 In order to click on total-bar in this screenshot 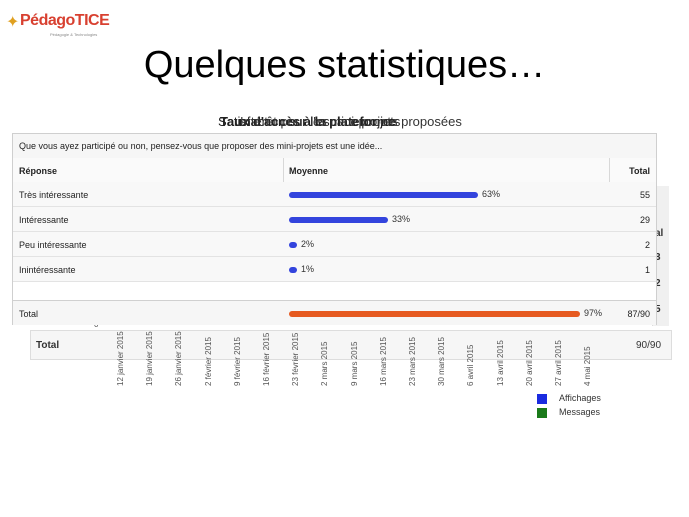, I will do `click(434, 314)`.